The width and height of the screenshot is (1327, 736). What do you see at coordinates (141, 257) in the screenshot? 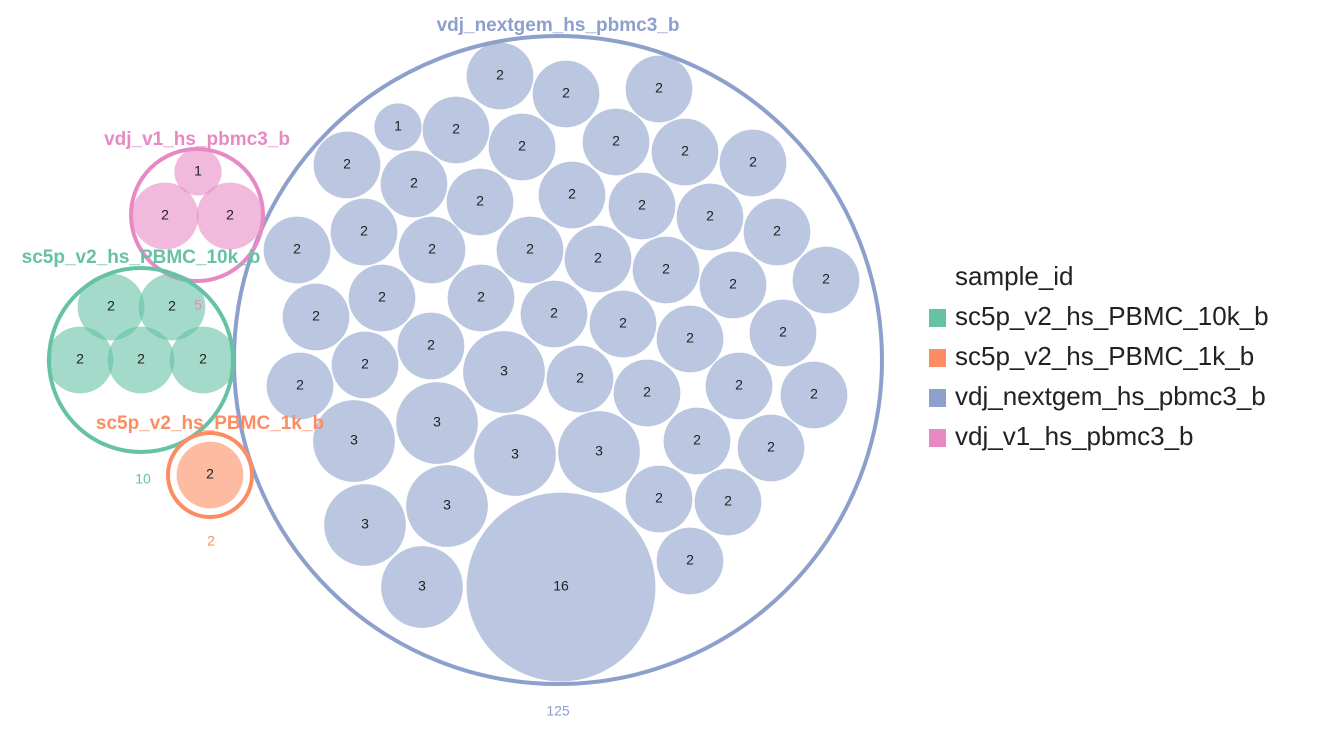
I see `group-title: sc5p_v2_hs_PBMC_10k_b` at bounding box center [141, 257].